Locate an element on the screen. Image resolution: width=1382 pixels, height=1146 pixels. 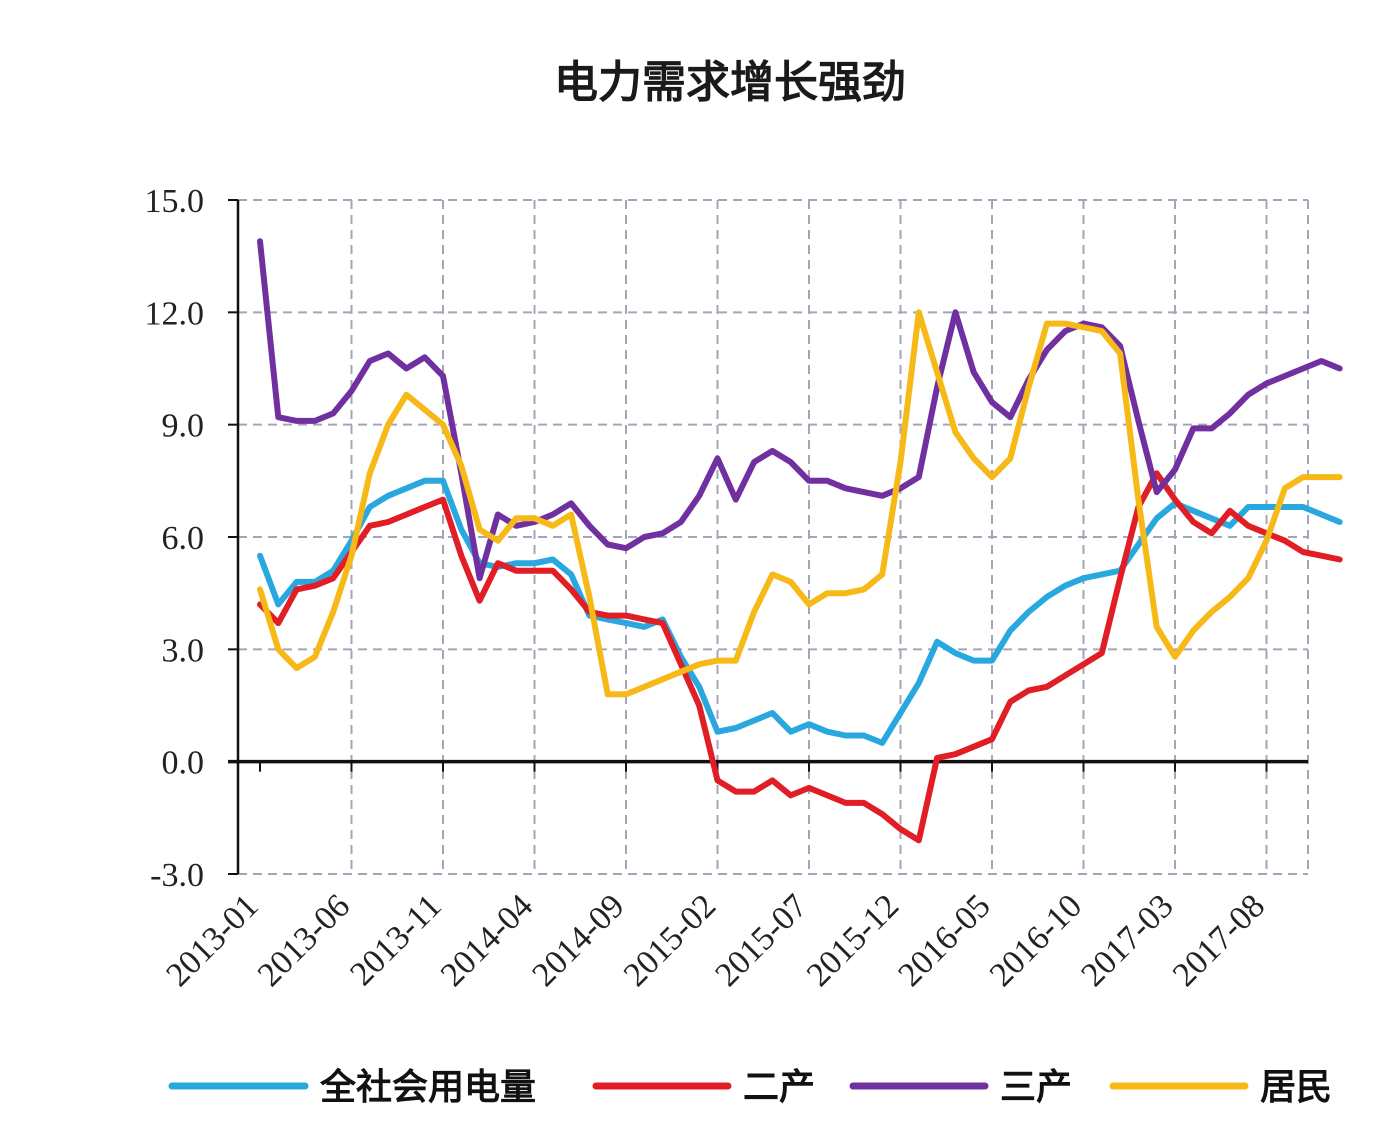
y-tick-label: -3.0 is located at coordinates (177, 875).